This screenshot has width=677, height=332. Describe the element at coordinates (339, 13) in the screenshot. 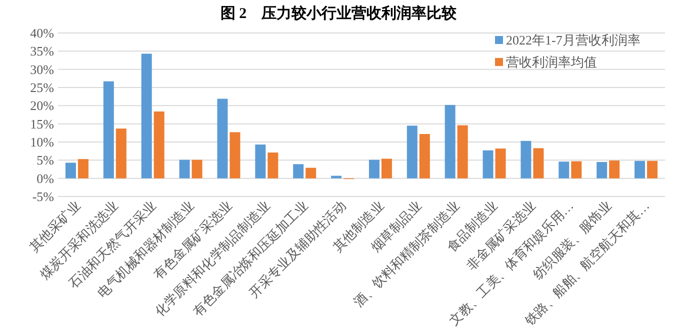

I see `chart-title: 图 2 压力较小行业营收利润率比较` at that location.